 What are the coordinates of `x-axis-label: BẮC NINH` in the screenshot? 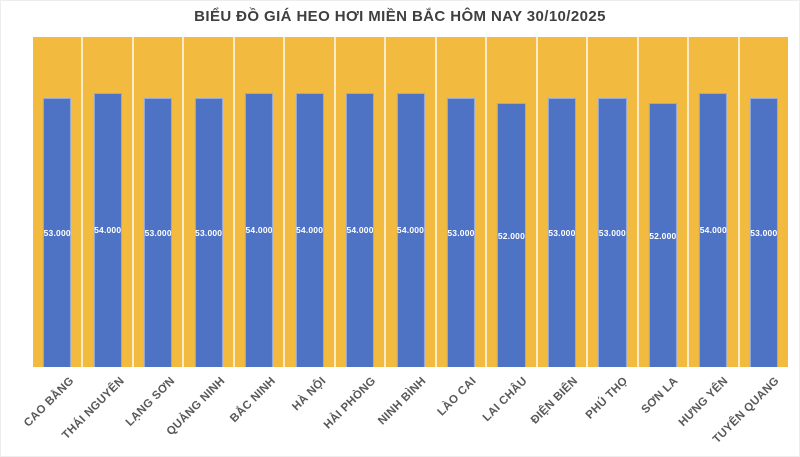 It's located at (253, 400).